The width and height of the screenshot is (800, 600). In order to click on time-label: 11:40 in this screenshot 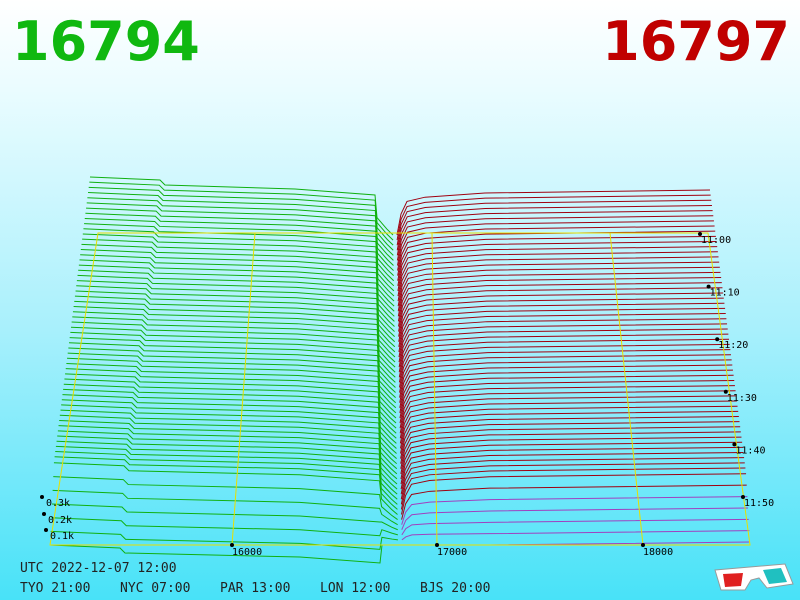, I will do `click(750, 450)`.